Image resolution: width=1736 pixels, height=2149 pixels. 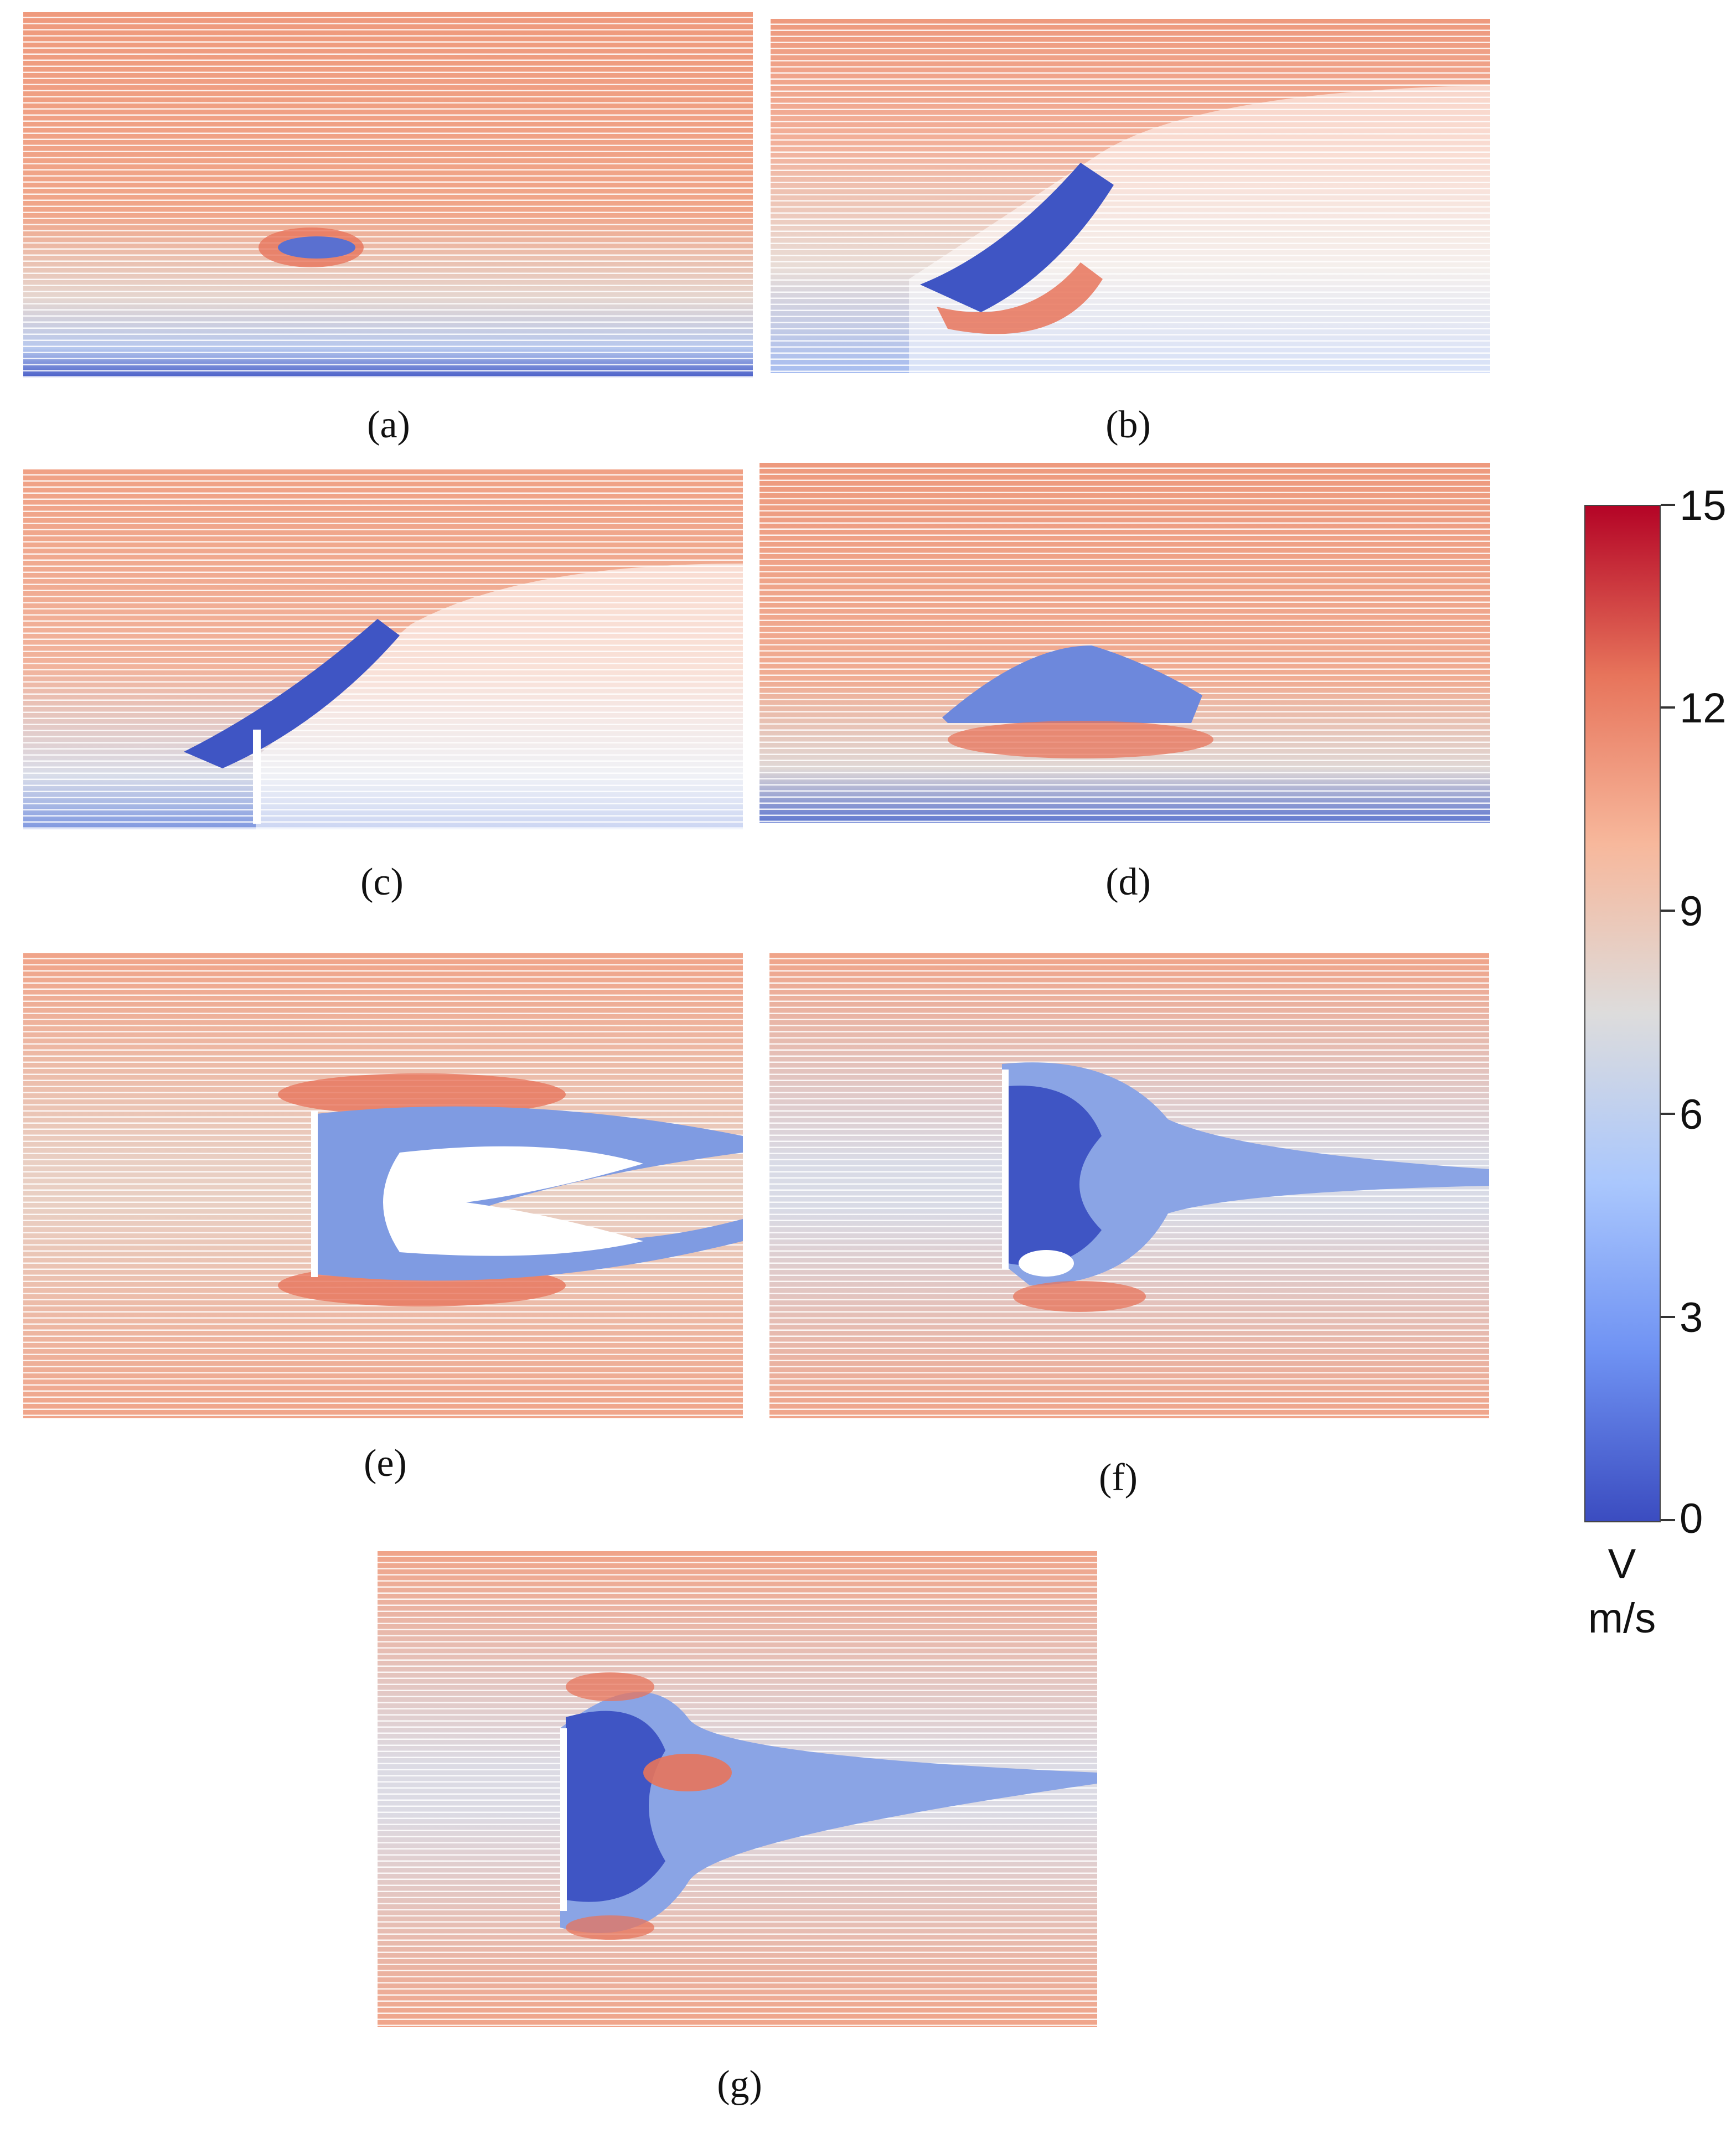 I want to click on panel-g-plot, so click(x=737, y=1789).